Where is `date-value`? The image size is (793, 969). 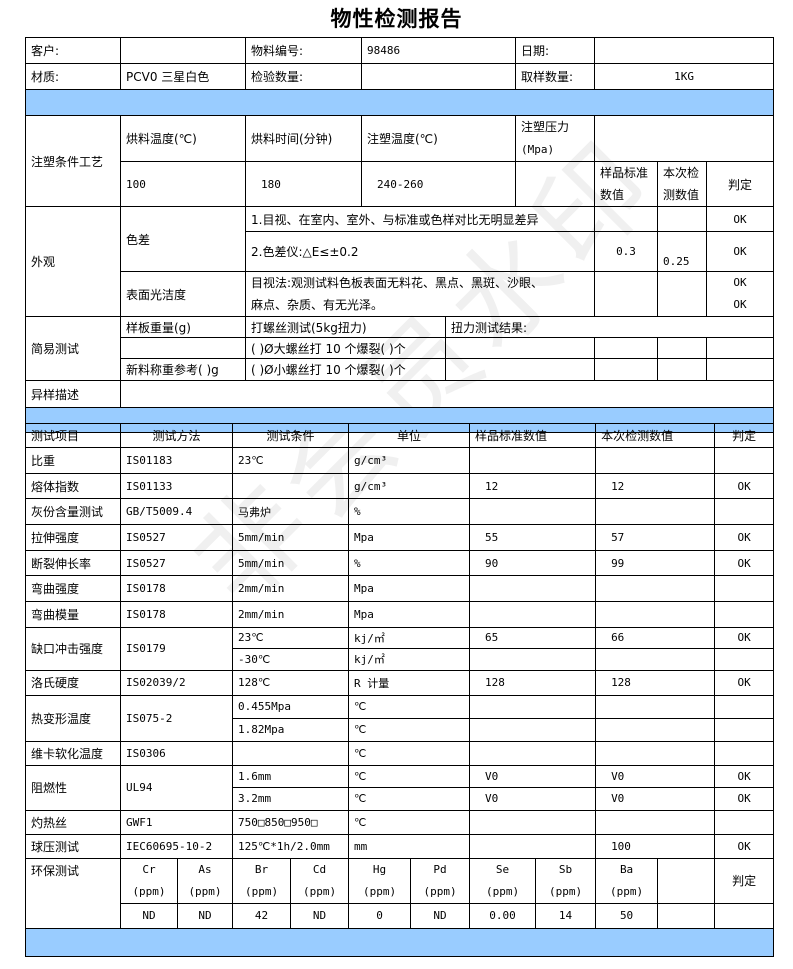 date-value is located at coordinates (684, 50).